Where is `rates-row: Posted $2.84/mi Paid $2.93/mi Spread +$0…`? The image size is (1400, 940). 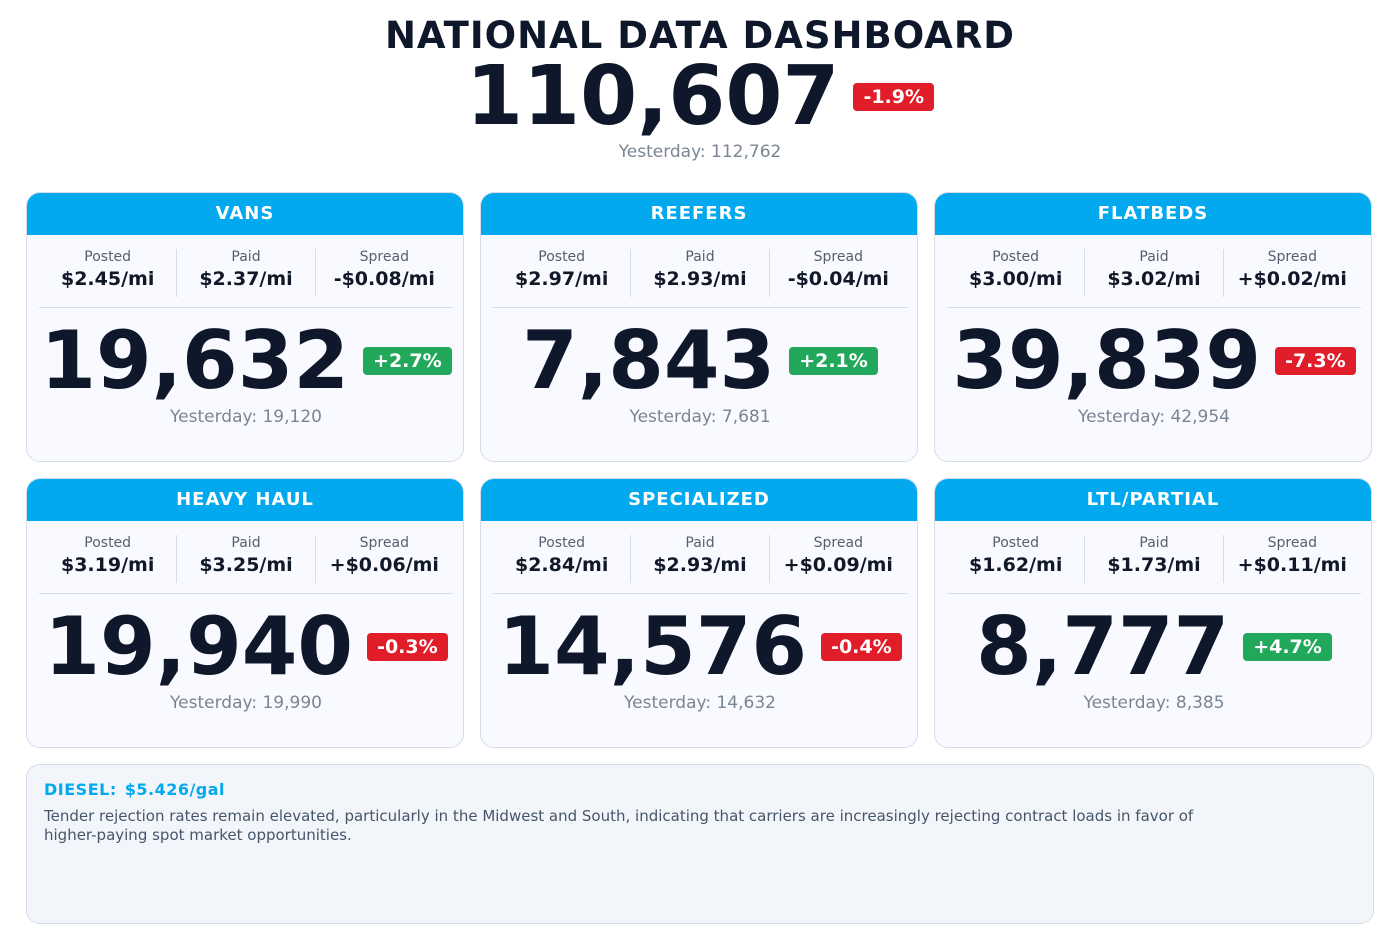 rates-row: Posted $2.84/mi Paid $2.93/mi Spread +$0… is located at coordinates (700, 559).